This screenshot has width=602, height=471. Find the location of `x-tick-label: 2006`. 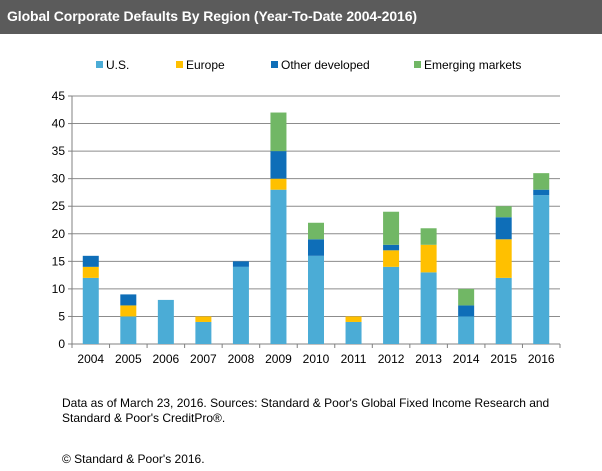

x-tick-label: 2006 is located at coordinates (165, 359).